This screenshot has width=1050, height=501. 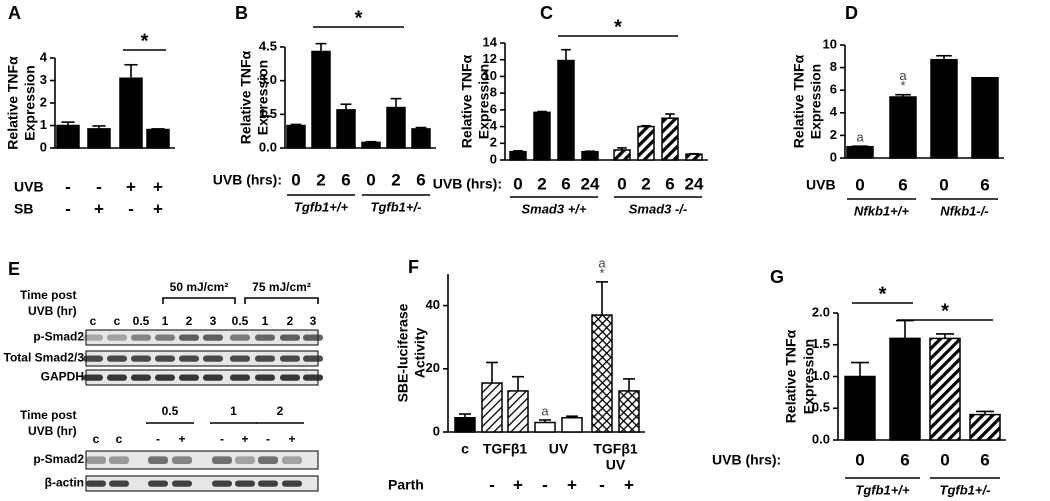 What do you see at coordinates (403, 352) in the screenshot?
I see `y-axis-label: SBE-luciferase` at bounding box center [403, 352].